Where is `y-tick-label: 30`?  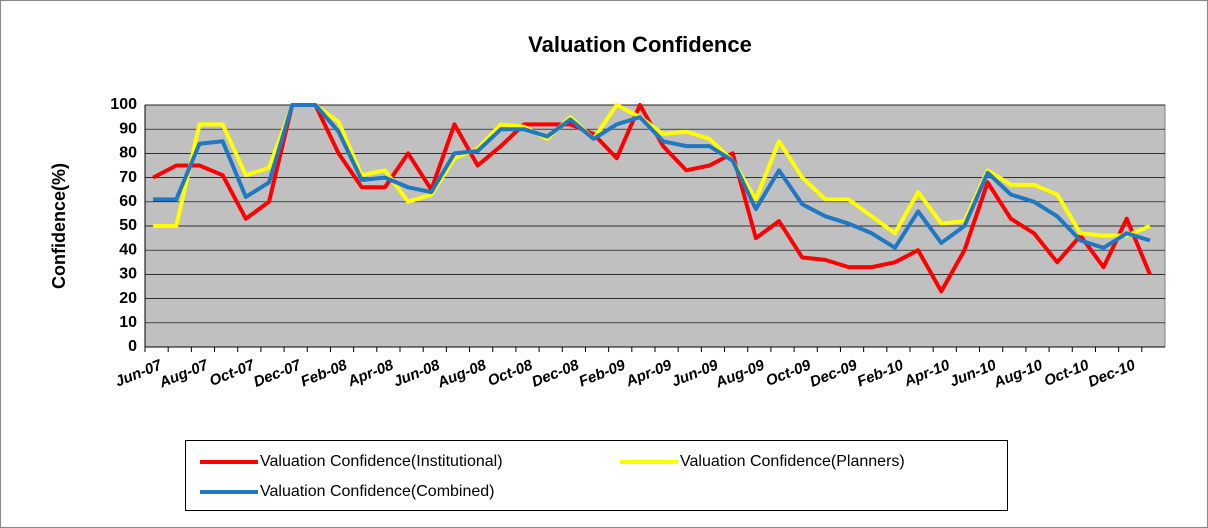
y-tick-label: 30 is located at coordinates (128, 274).